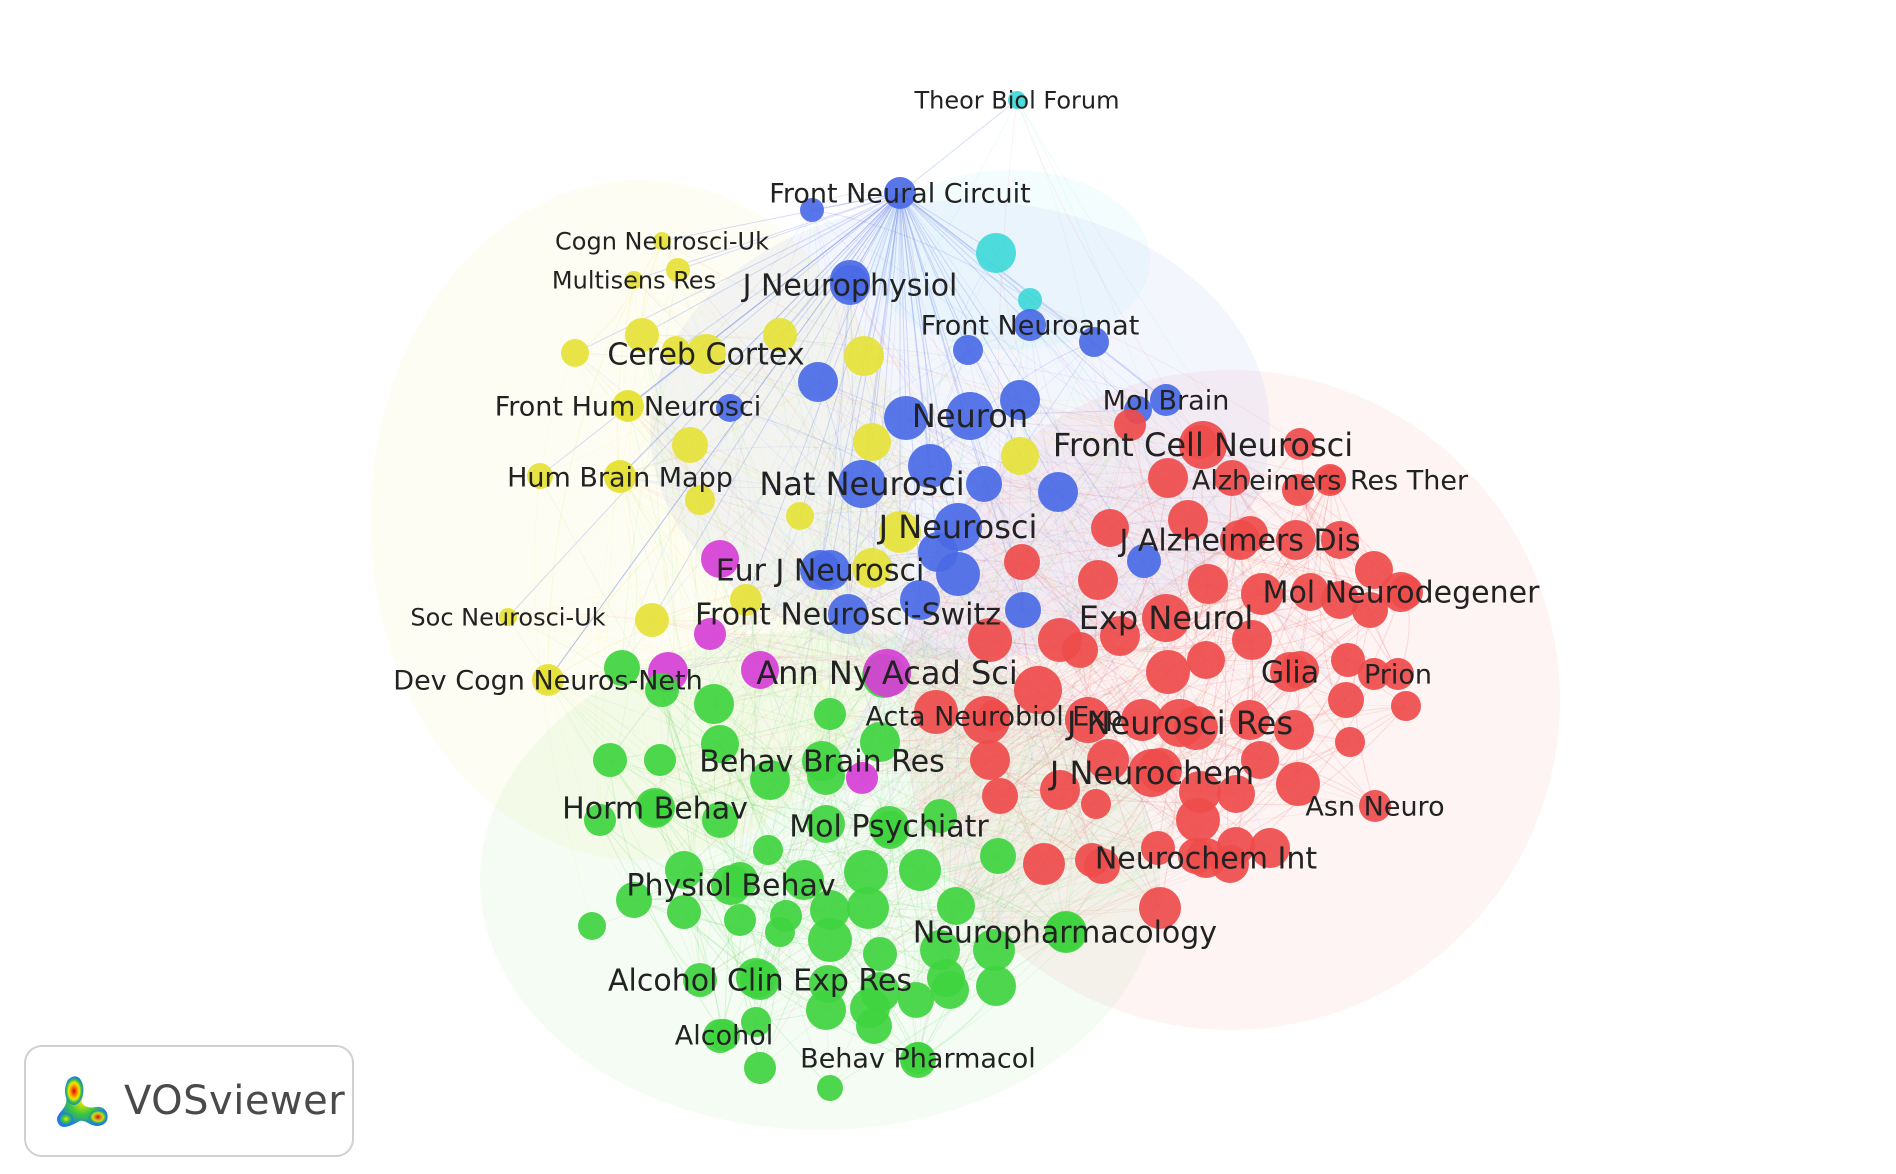 This screenshot has width=1896, height=1174. I want to click on item-node-front-hum-neurosci, so click(628, 406).